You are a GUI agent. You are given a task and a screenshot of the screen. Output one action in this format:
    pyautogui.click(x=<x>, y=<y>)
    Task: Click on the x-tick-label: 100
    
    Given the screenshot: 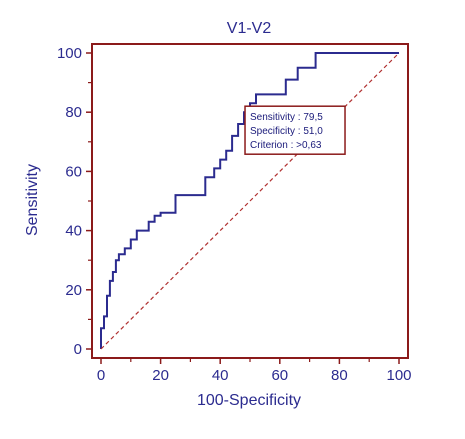 What is the action you would take?
    pyautogui.click(x=398, y=375)
    